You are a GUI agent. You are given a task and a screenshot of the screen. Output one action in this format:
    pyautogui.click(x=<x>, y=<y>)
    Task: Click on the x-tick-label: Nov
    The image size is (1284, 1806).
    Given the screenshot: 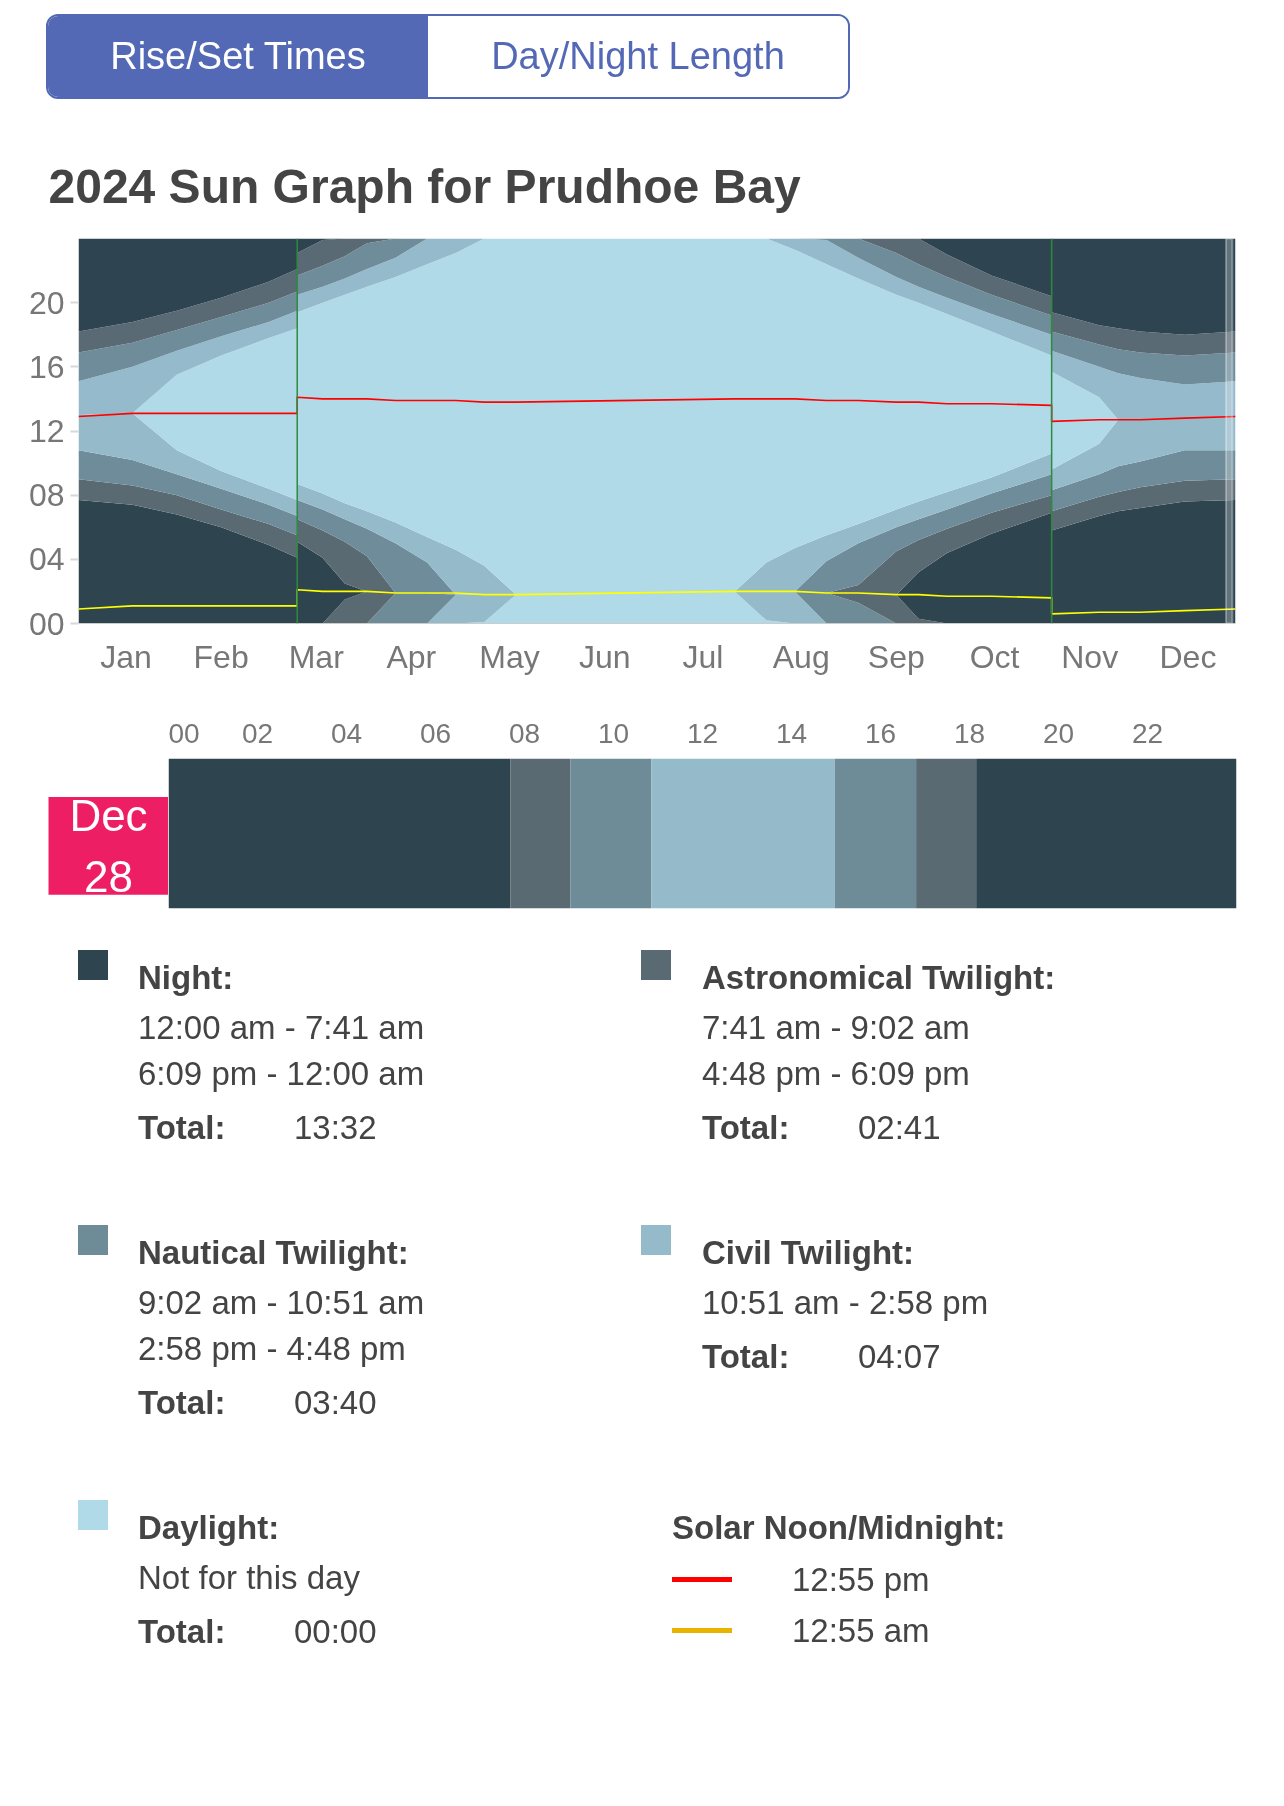 What is the action you would take?
    pyautogui.click(x=1090, y=656)
    